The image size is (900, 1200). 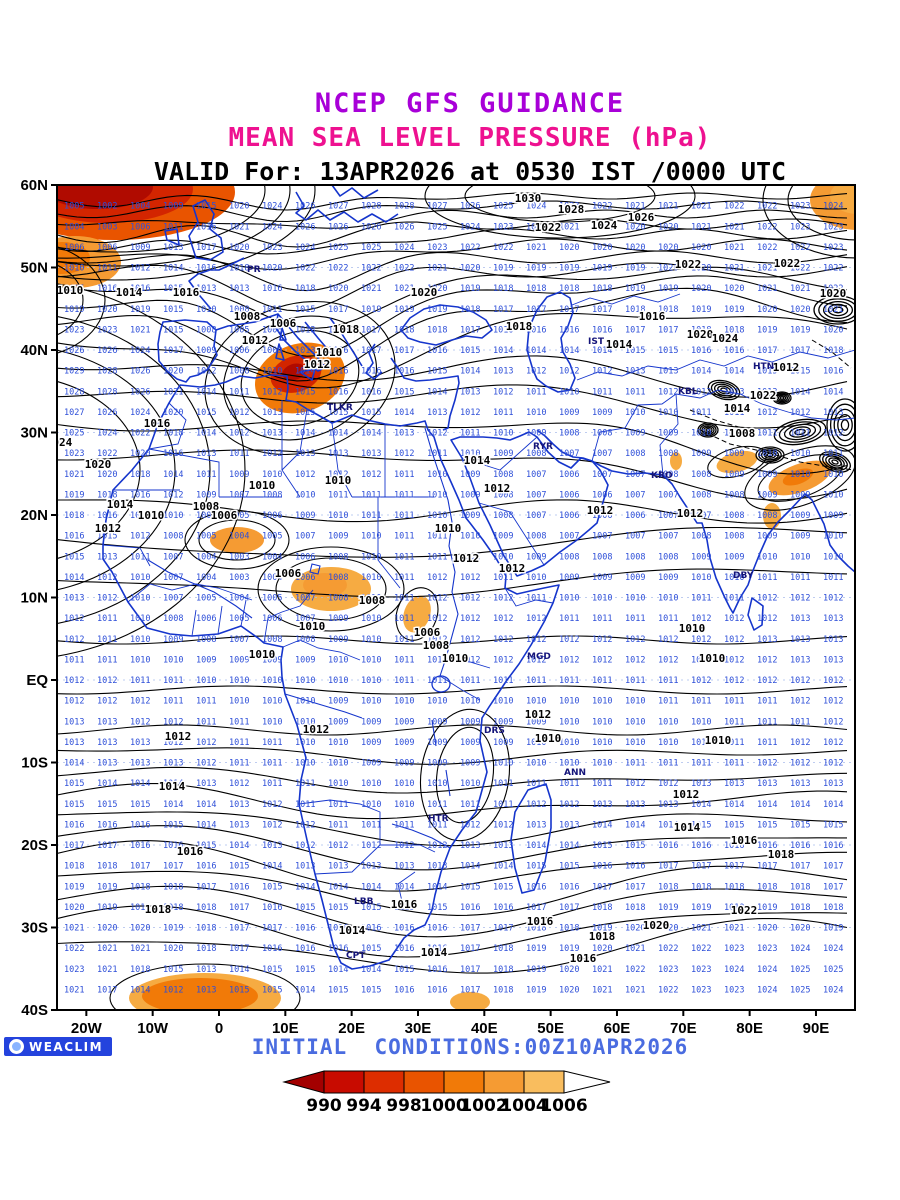 What do you see at coordinates (34, 1010) in the screenshot?
I see `lat-label: 40S` at bounding box center [34, 1010].